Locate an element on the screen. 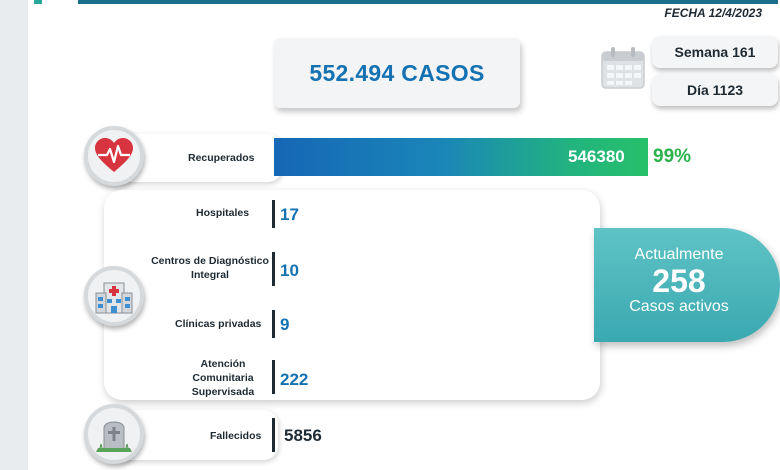 This screenshot has width=780, height=470. casos-activos-badge: Actualmente 258 Casos activos is located at coordinates (687, 285).